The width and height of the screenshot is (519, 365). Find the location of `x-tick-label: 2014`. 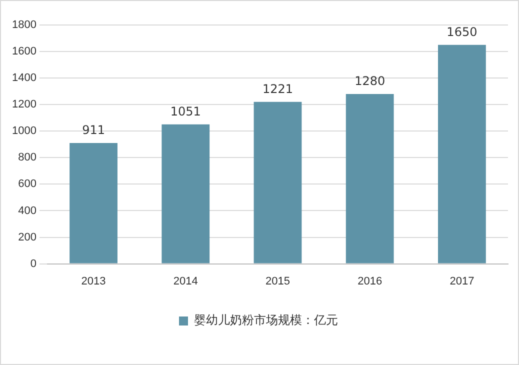

x-tick-label: 2014 is located at coordinates (185, 281).